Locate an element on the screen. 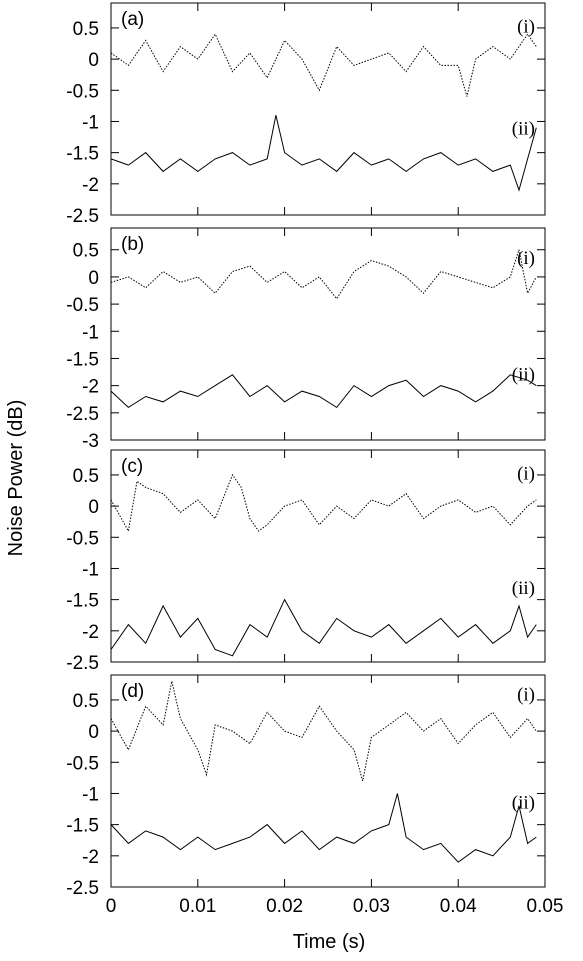 This screenshot has height=961, width=583. x-axis-title: Time (s) is located at coordinates (329, 942).